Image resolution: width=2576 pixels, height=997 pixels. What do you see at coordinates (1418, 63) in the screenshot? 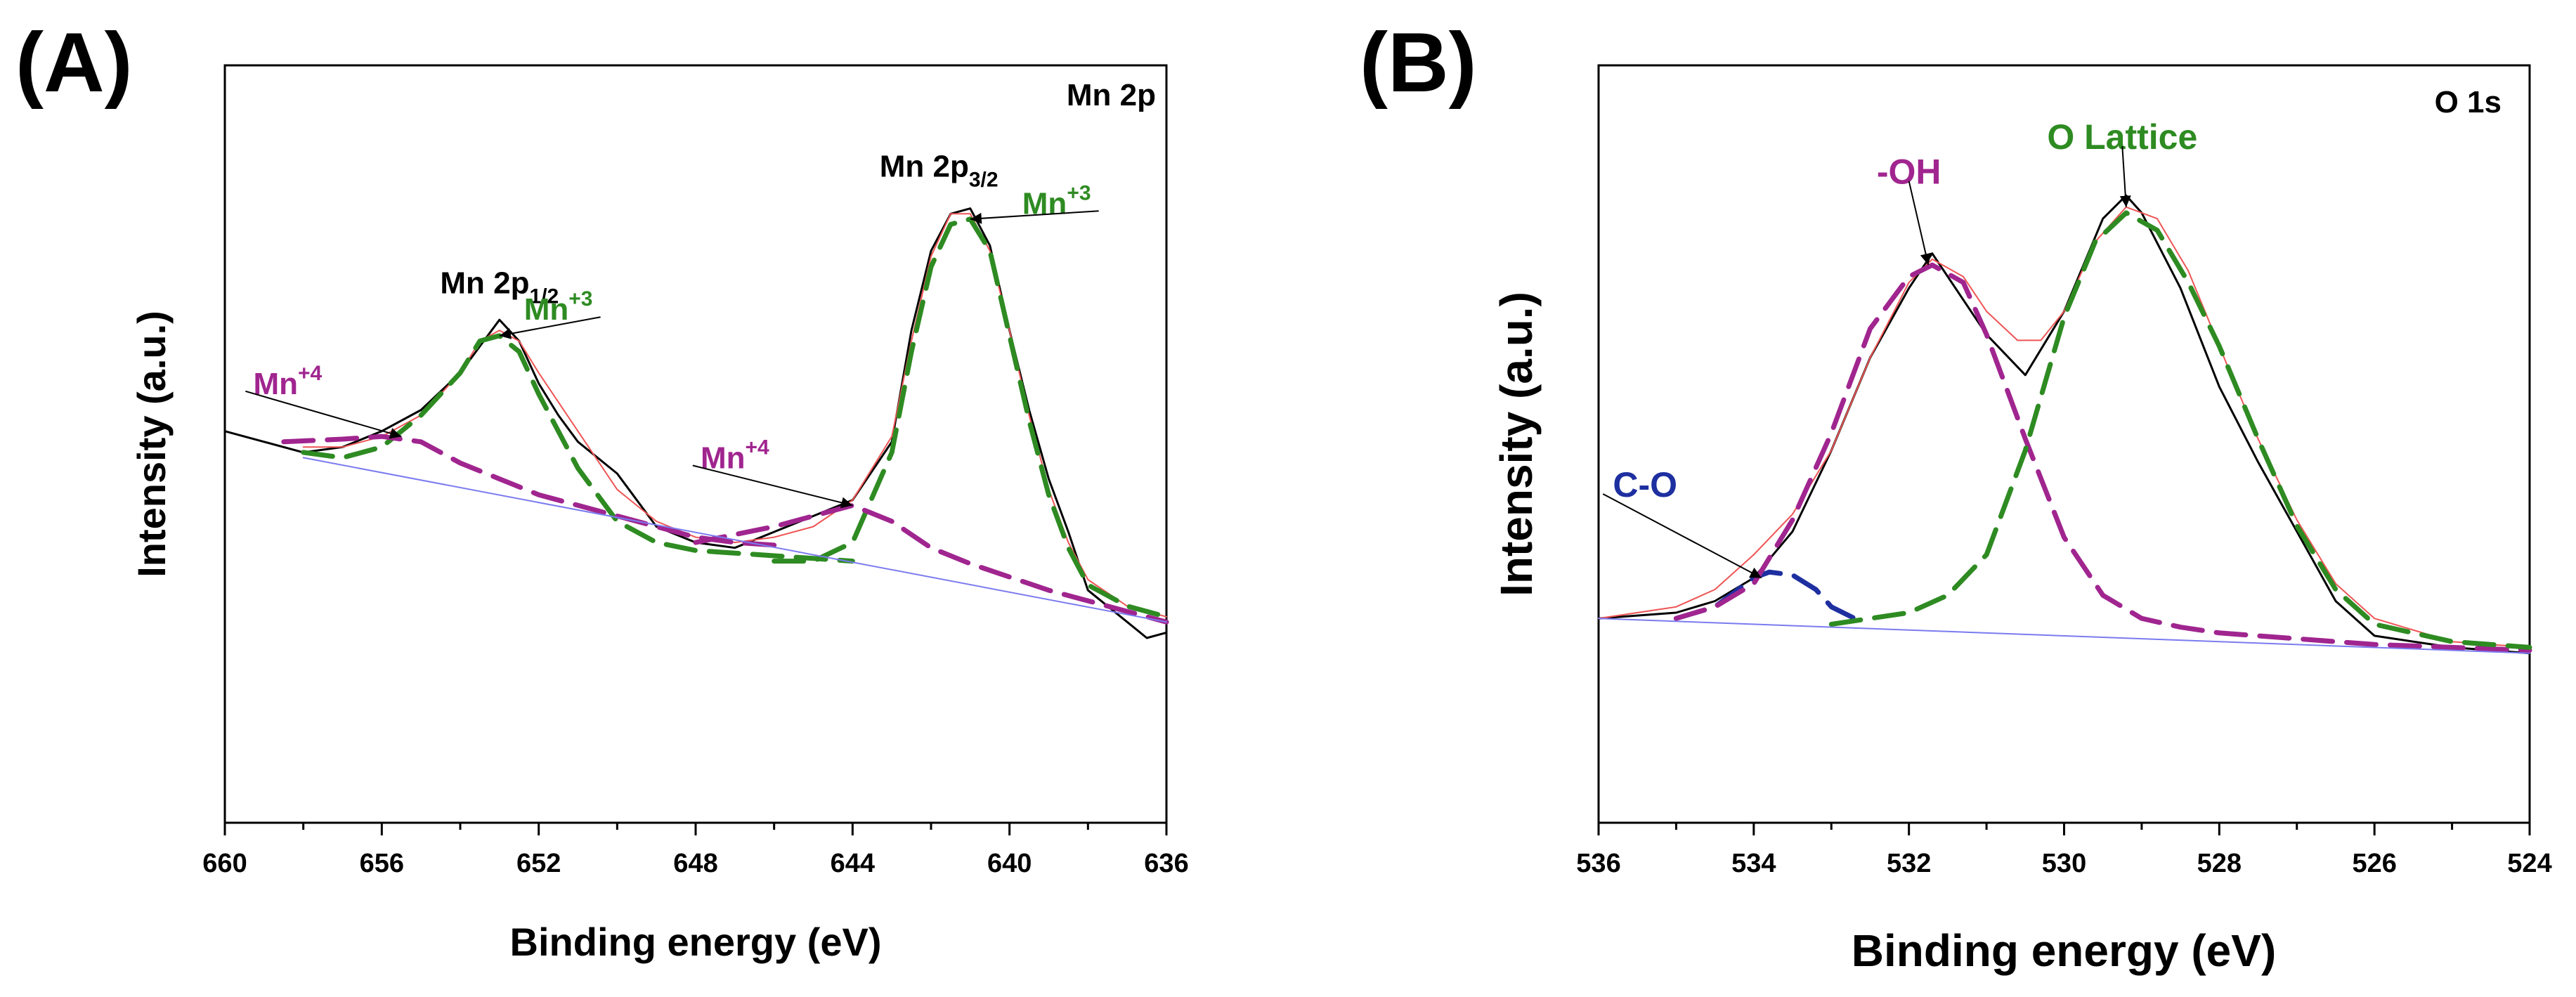
I see `panel-b-label: (B)` at bounding box center [1418, 63].